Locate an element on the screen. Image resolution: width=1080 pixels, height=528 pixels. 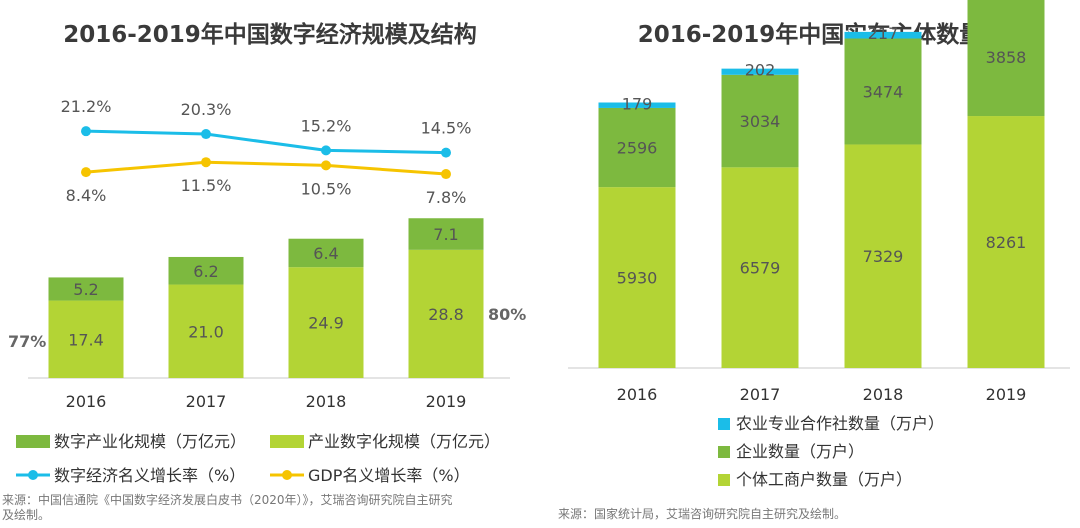
gdp-growth-point-2017 is located at coordinates (206, 162).